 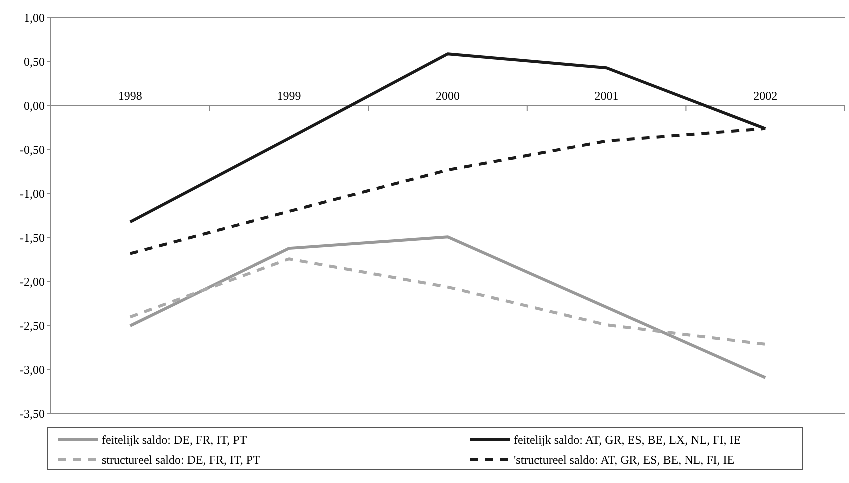 I want to click on y-tick-label: -3,50, so click(x=32, y=414).